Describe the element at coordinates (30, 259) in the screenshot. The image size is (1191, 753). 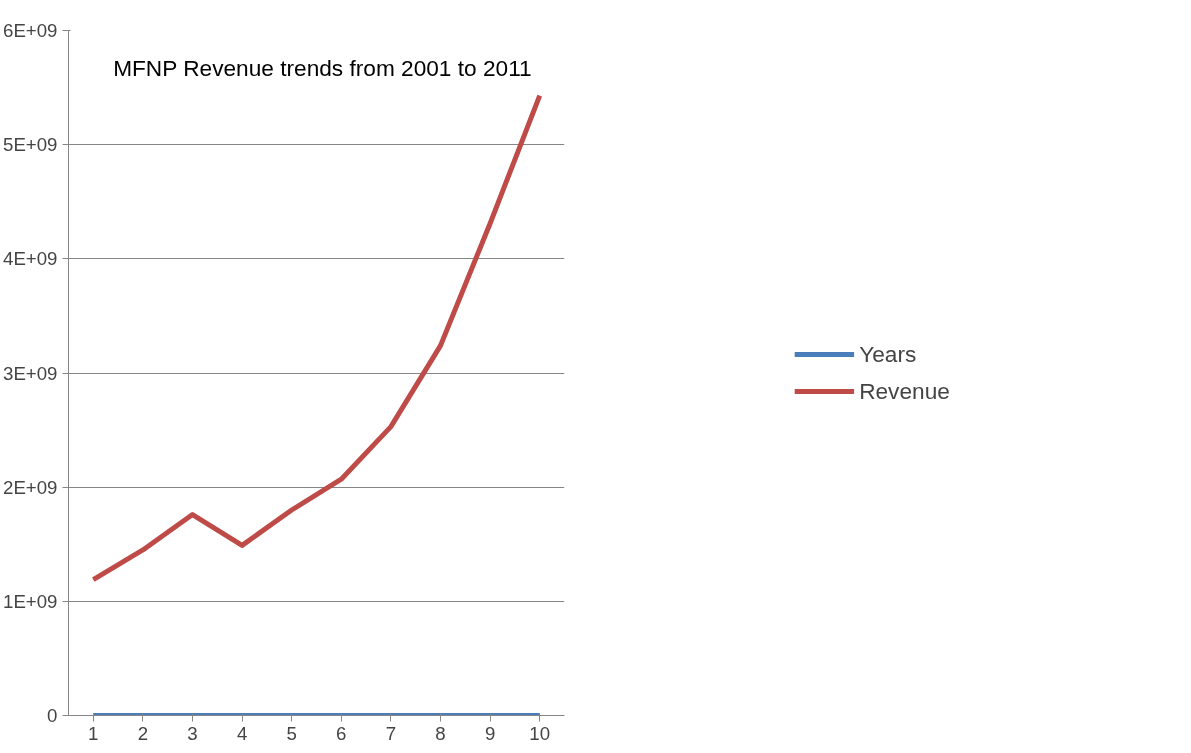
I see `y-tick-label: 4E+09` at that location.